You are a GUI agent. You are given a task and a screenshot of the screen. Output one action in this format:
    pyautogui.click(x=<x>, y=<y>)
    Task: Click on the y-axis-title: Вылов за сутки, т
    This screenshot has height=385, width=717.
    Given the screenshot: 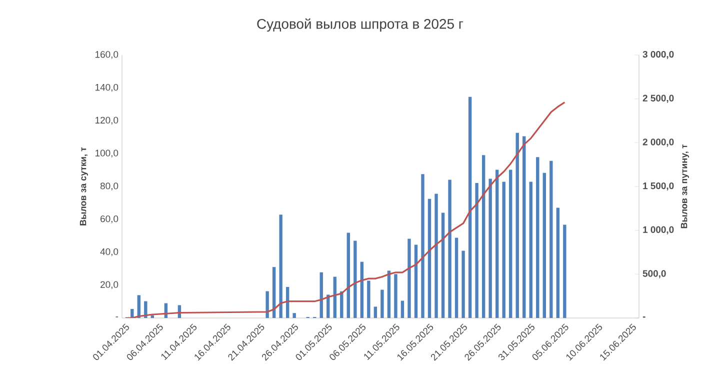 What is the action you would take?
    pyautogui.click(x=84, y=186)
    